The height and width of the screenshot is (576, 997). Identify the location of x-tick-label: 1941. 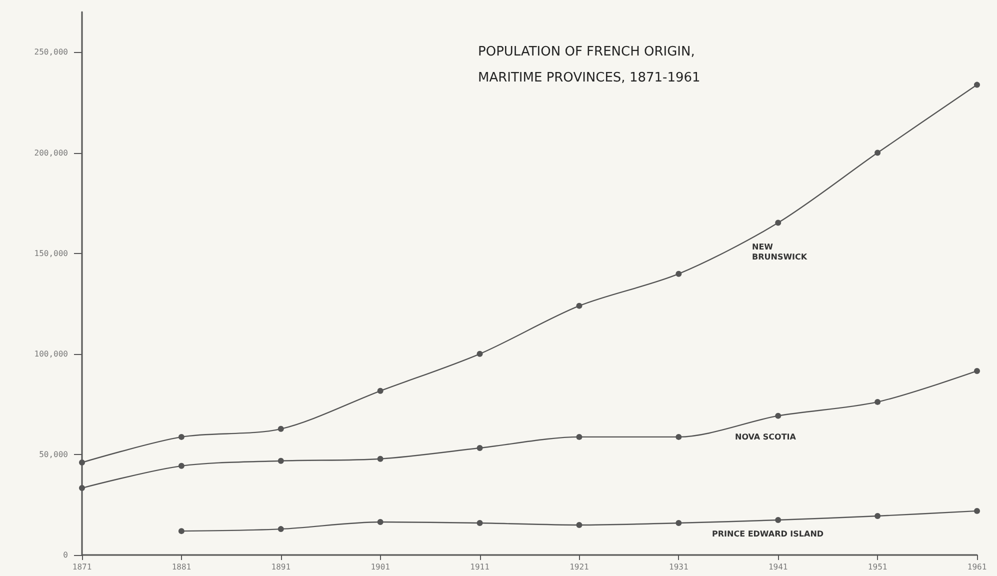
(778, 567).